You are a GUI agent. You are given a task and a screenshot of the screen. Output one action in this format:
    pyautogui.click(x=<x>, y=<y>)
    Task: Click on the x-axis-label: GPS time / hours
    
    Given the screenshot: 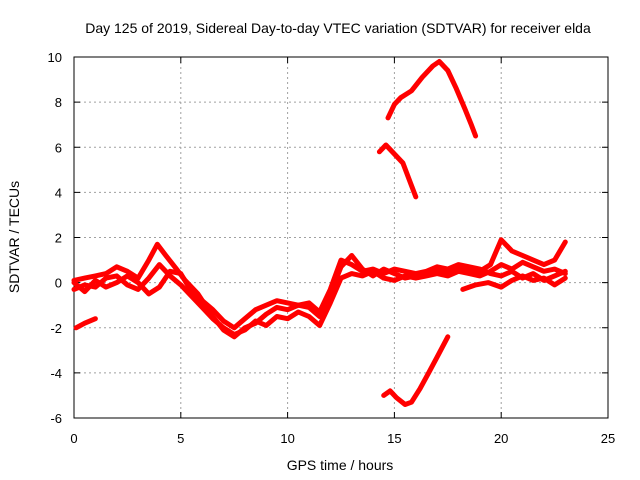 What is the action you would take?
    pyautogui.click(x=340, y=465)
    